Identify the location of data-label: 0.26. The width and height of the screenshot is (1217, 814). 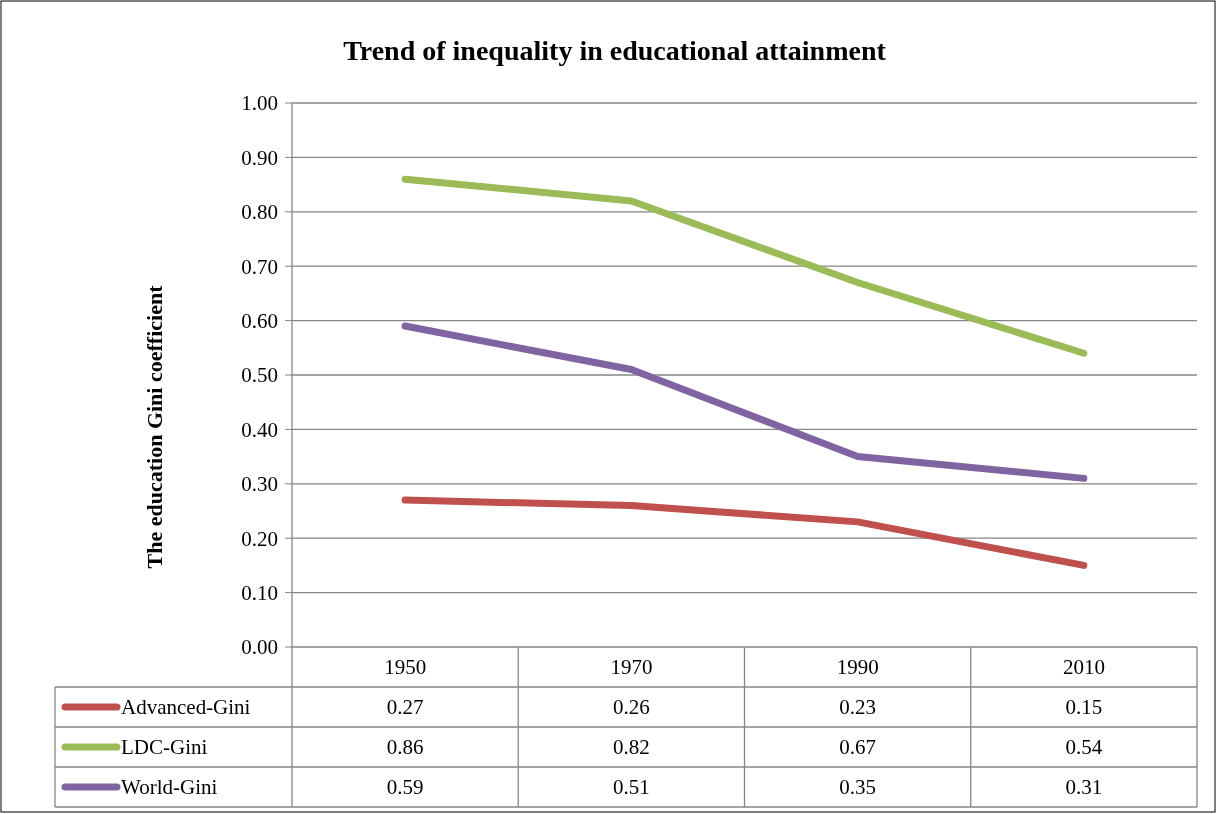
(631, 707).